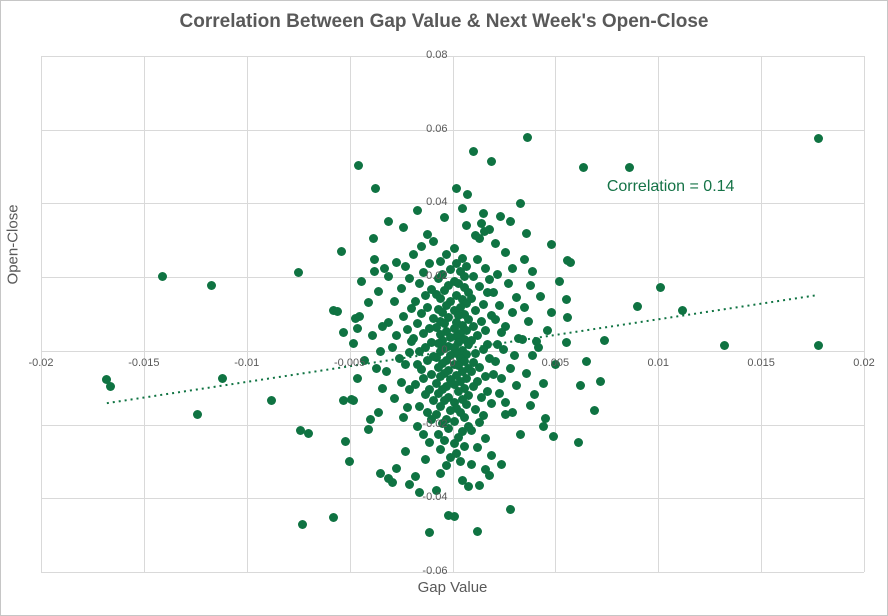 The image size is (888, 616). I want to click on x-axis-title: Gap Value, so click(452, 587).